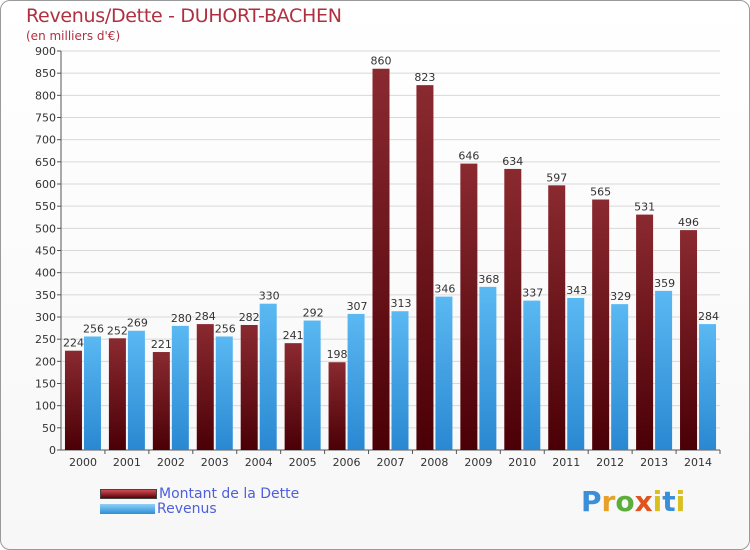 The width and height of the screenshot is (750, 550). I want to click on data-label-revenus: 368, so click(488, 279).